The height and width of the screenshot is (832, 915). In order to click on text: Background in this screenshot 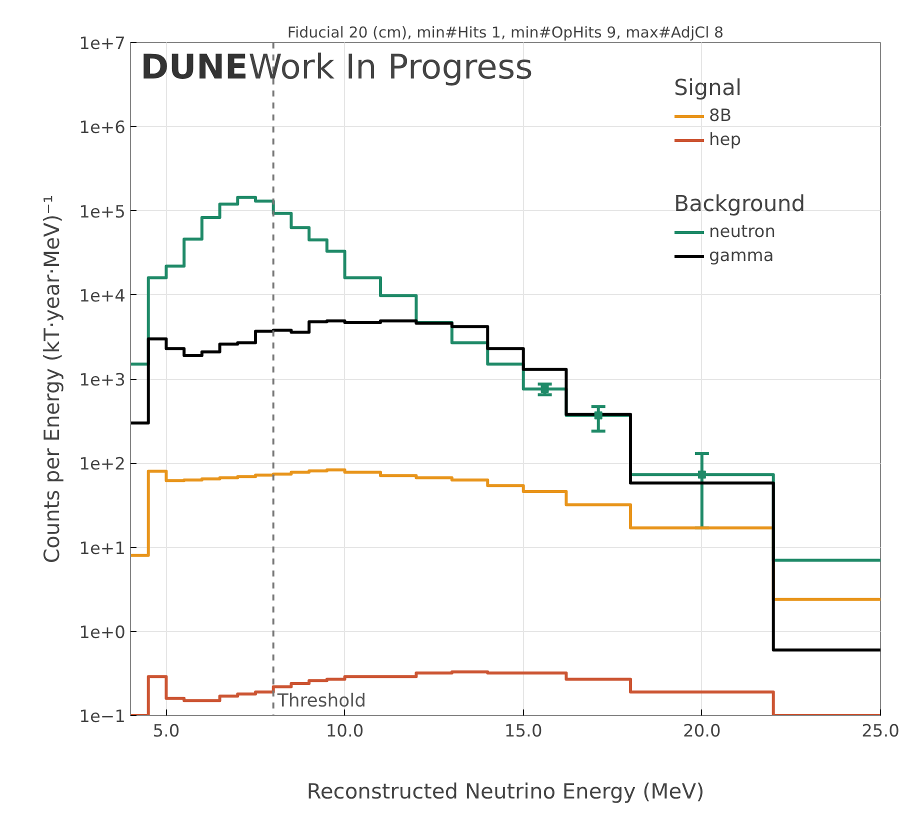, I will do `click(740, 204)`.